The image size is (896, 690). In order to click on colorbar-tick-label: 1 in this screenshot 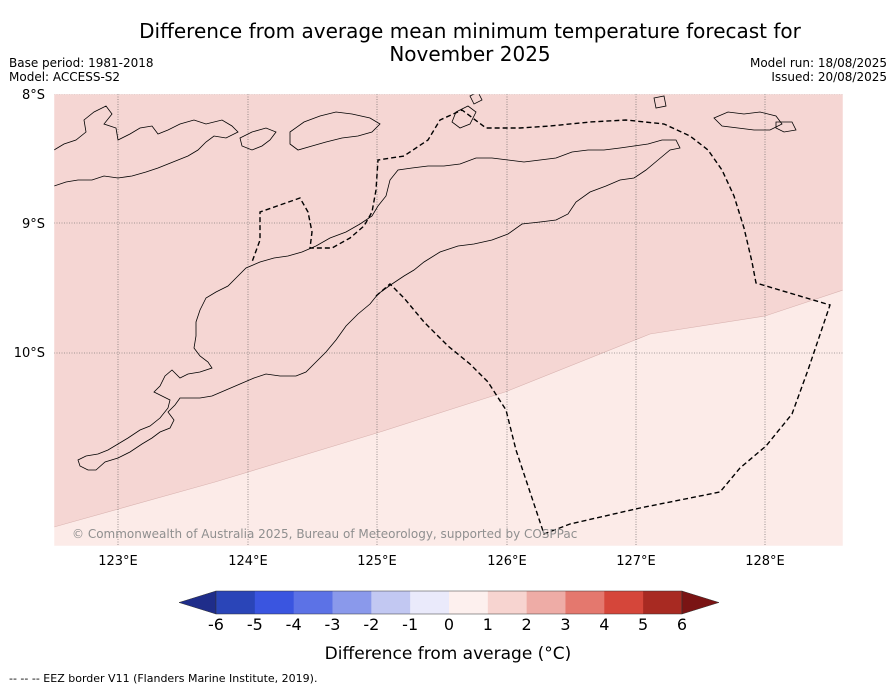, I will do `click(488, 624)`.